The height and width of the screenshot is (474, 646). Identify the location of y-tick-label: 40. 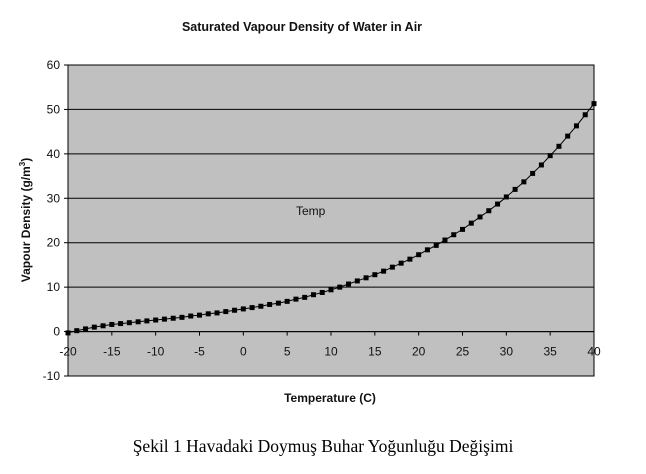
(54, 154).